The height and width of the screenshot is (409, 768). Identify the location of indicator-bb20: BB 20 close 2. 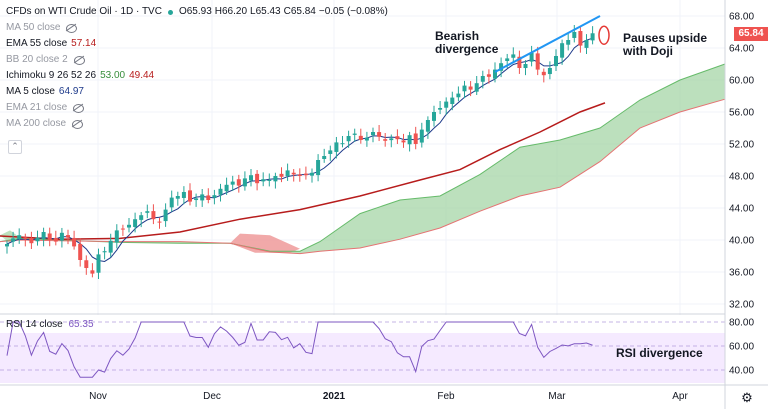
(198, 60).